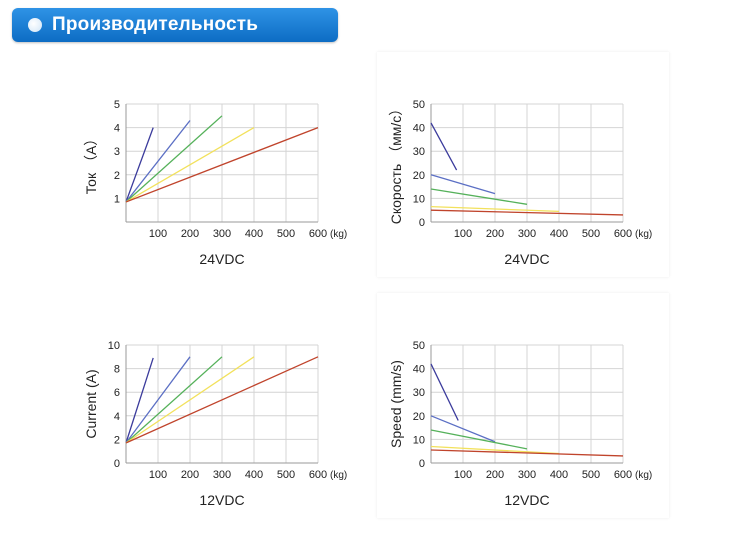 The width and height of the screenshot is (746, 551). What do you see at coordinates (91, 403) in the screenshot?
I see `y-axis-title: Current (A)` at bounding box center [91, 403].